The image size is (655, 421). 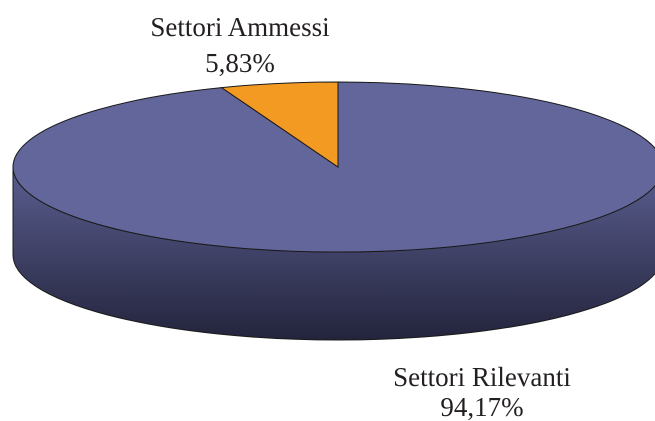 What do you see at coordinates (239, 27) in the screenshot?
I see `slice-label: Settori Ammessi` at bounding box center [239, 27].